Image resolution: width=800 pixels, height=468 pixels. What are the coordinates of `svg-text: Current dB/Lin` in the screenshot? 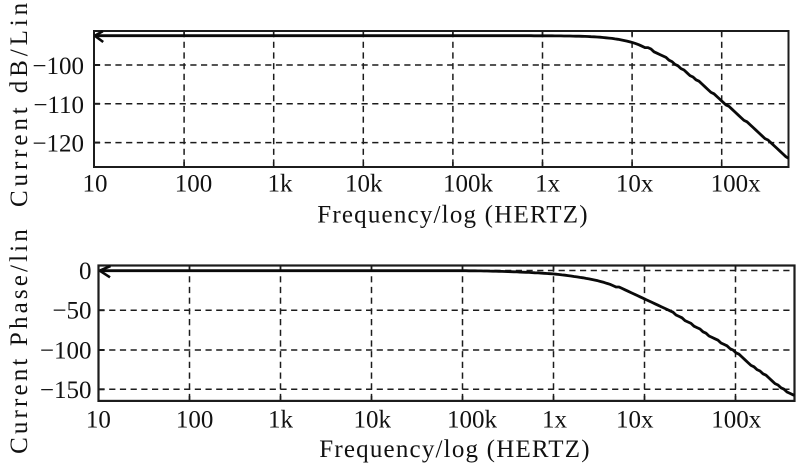 It's located at (19, 103).